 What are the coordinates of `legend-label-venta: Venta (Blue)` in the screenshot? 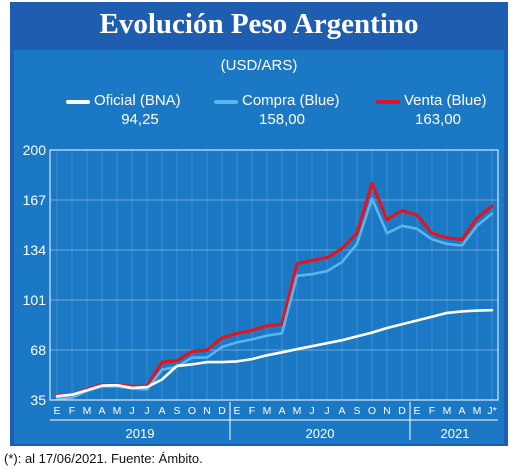 It's located at (445, 100).